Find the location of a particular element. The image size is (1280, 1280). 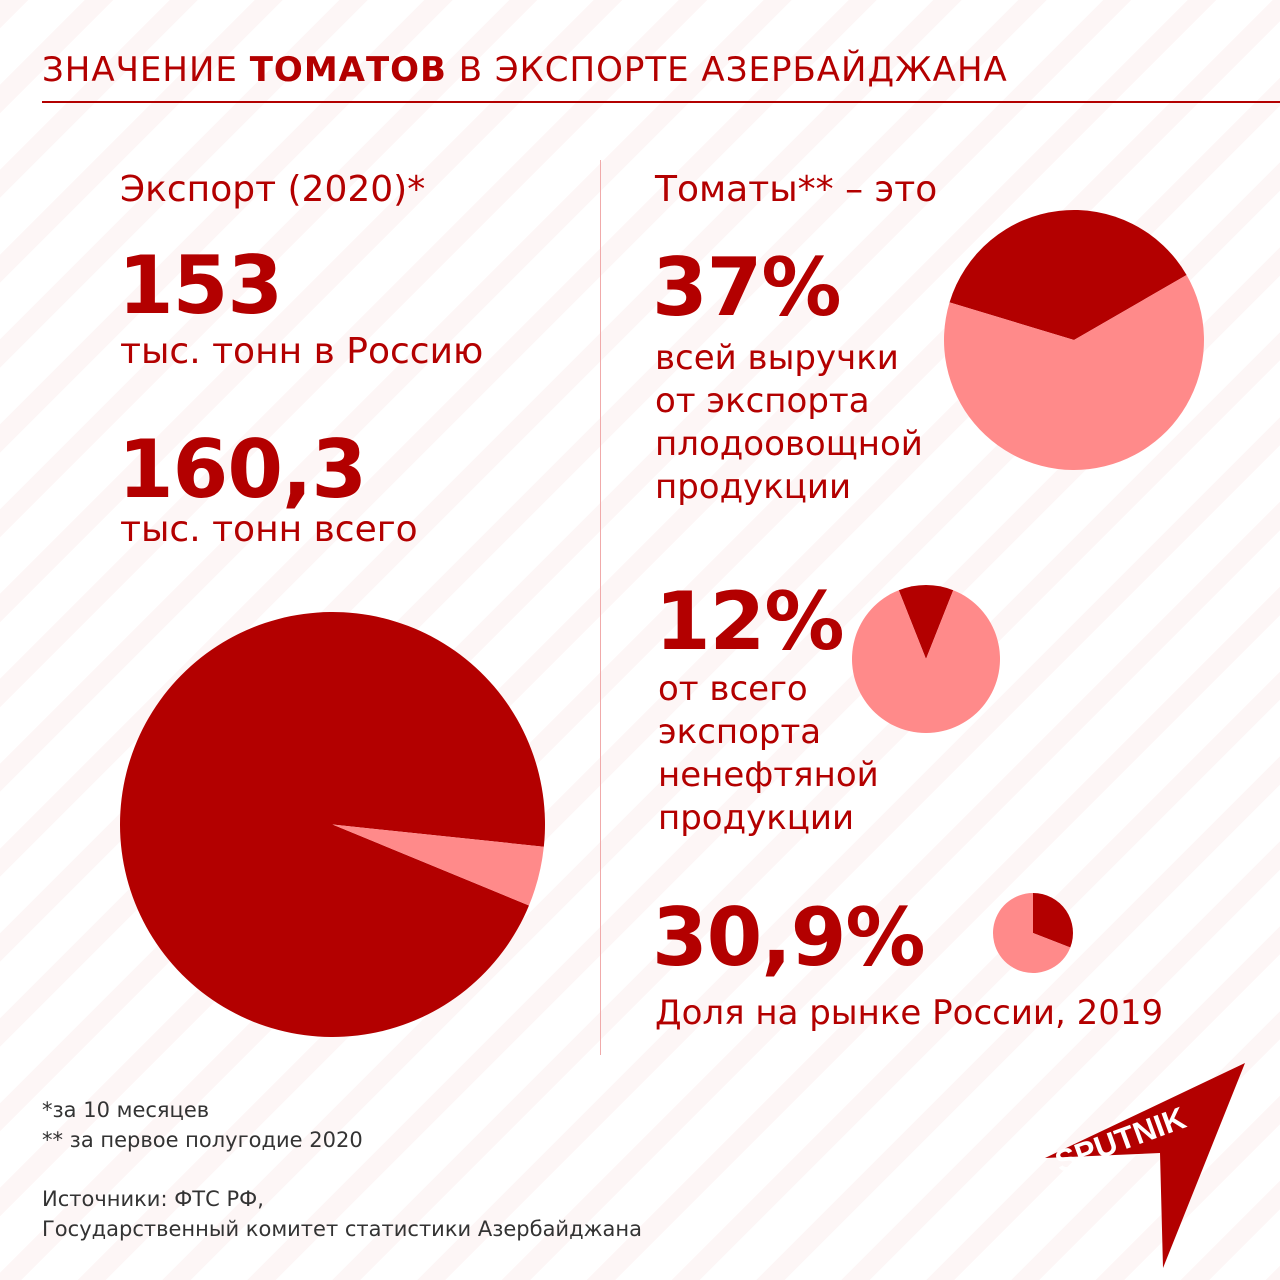

market-share-value: 30,9% is located at coordinates (789, 937).